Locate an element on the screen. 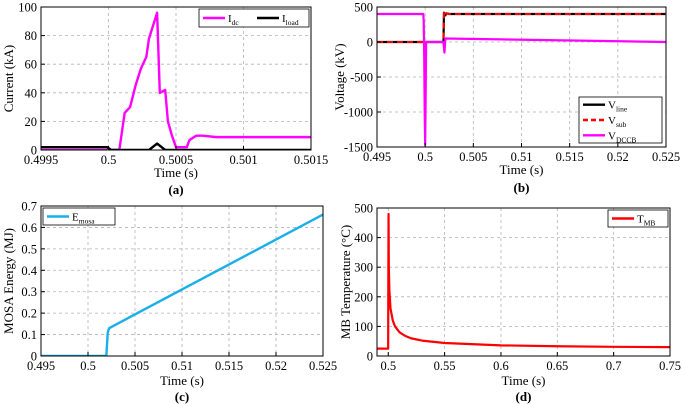  y-tick-label: -500 is located at coordinates (361, 78).